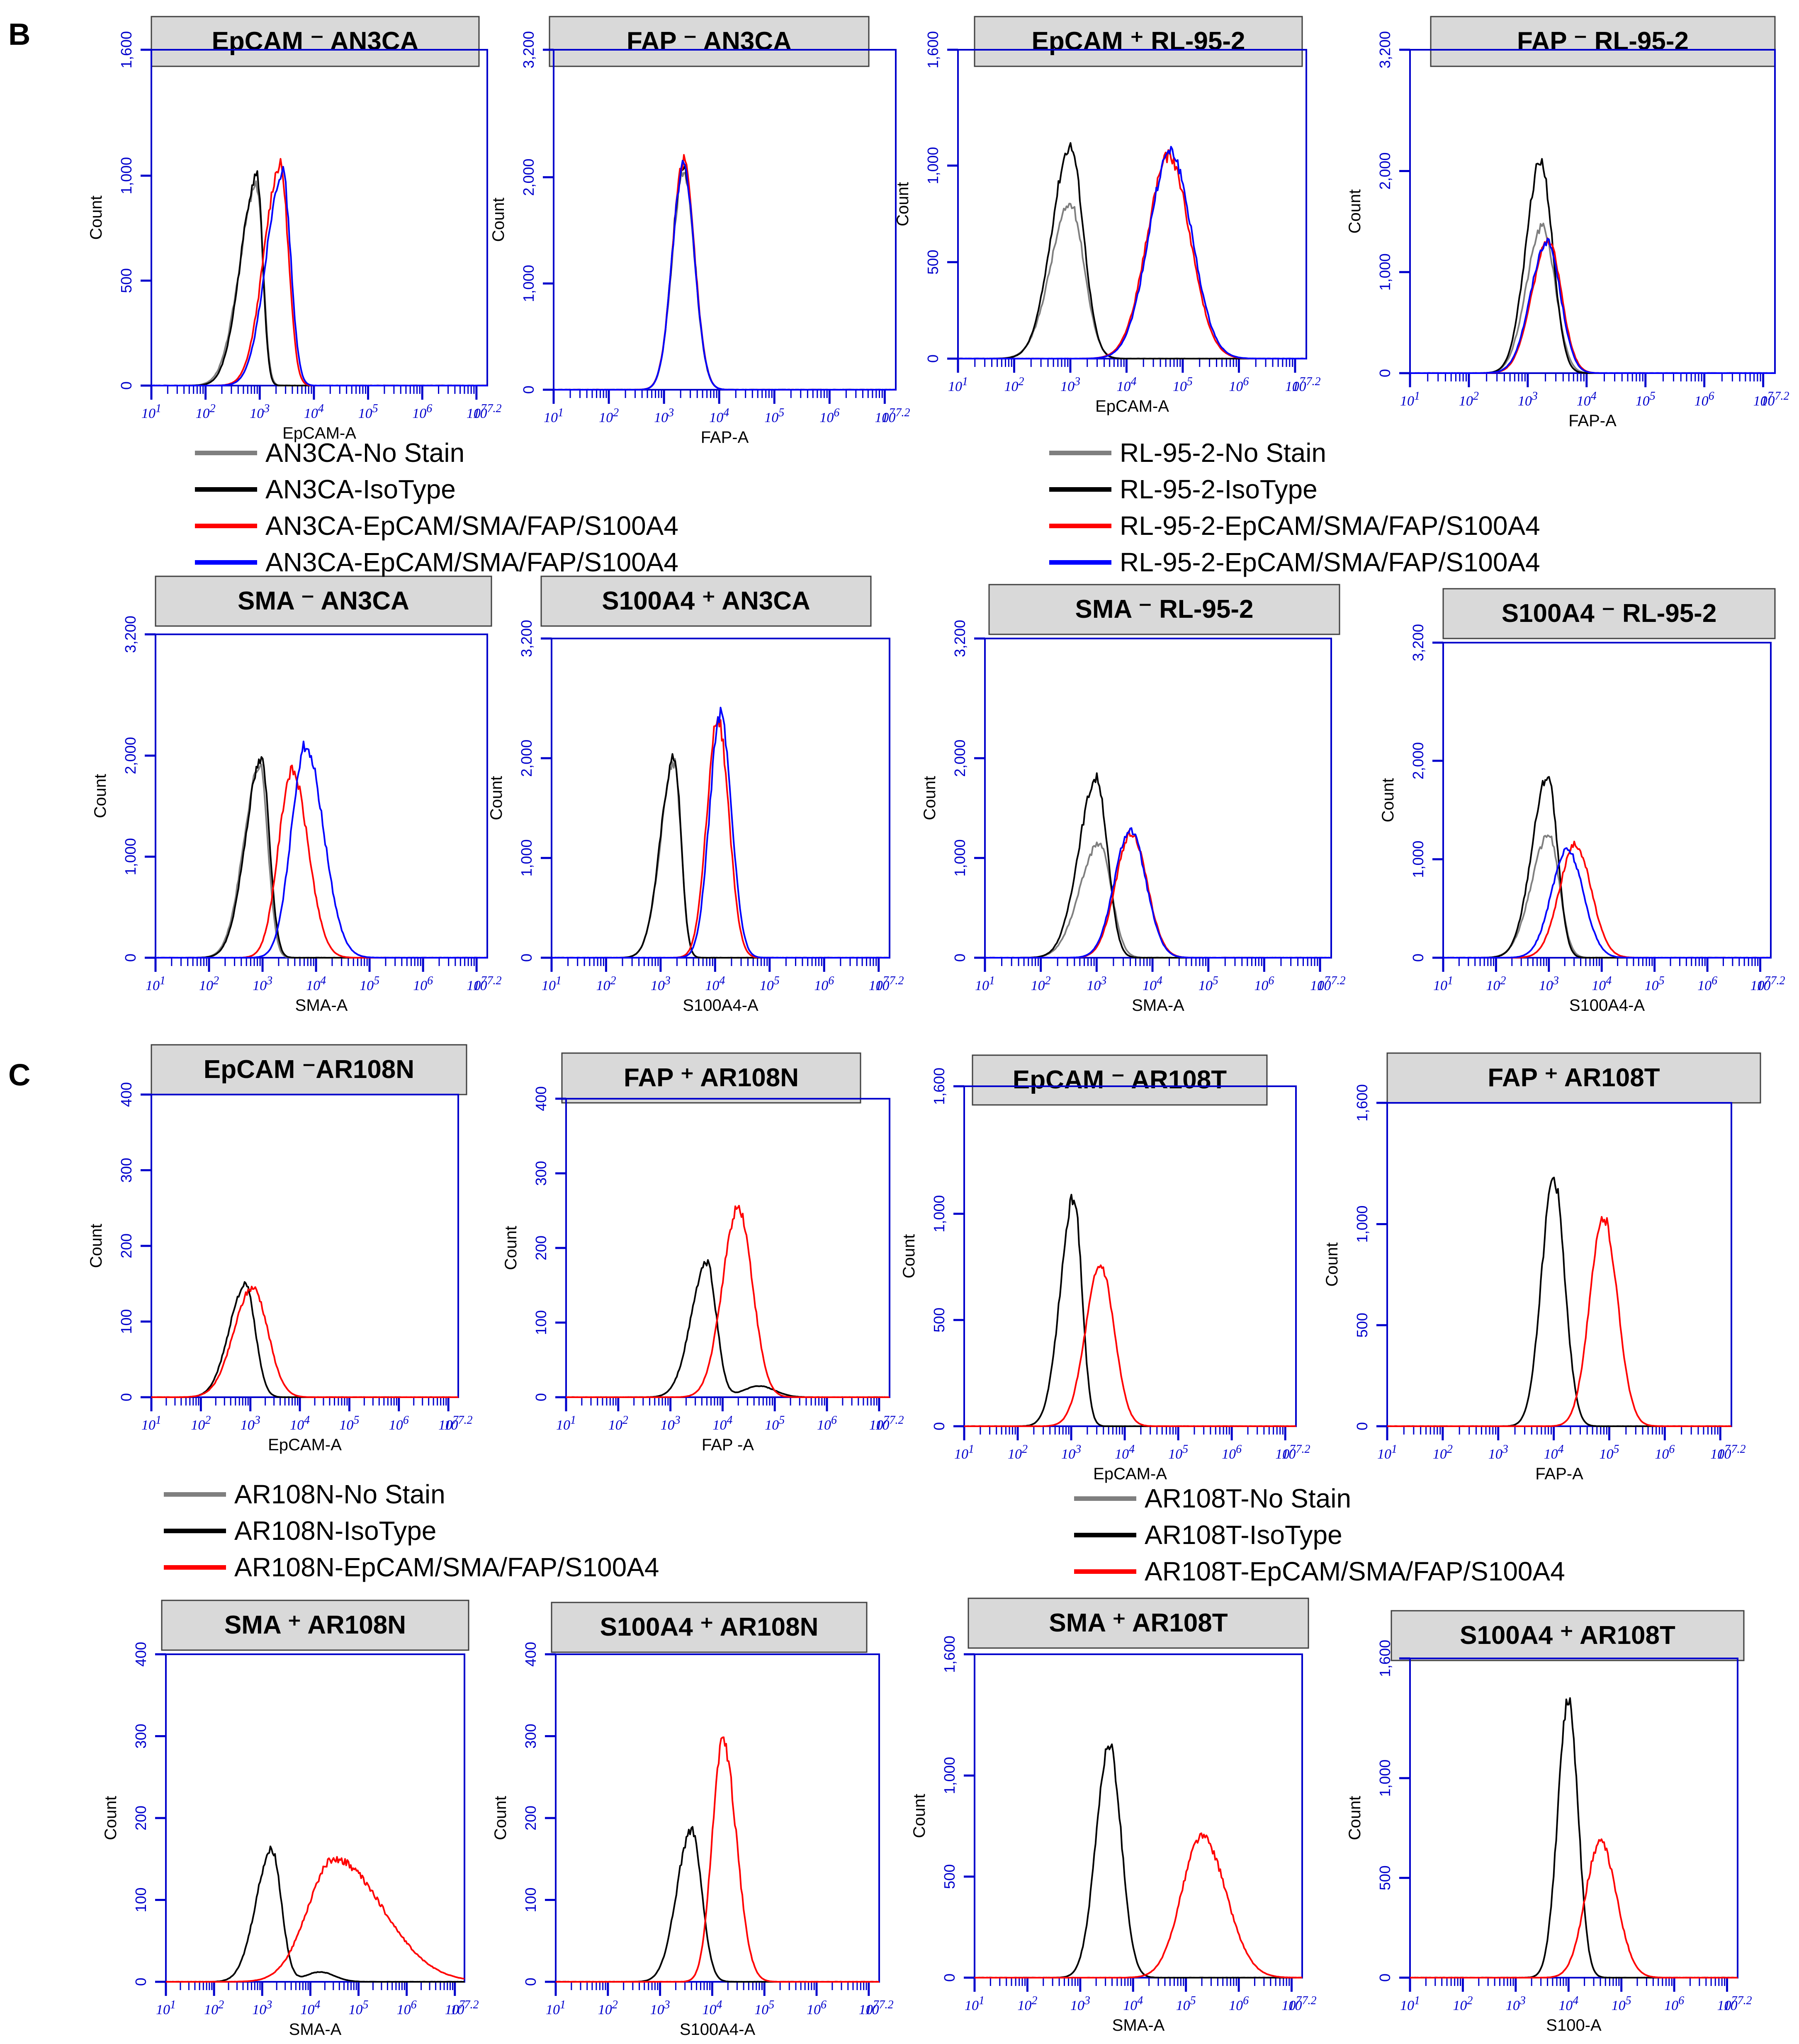 The image size is (1799, 2044). I want to click on legend-label: RL-95-2-EpCAM/SMA/FAP/S100A4, so click(1330, 562).